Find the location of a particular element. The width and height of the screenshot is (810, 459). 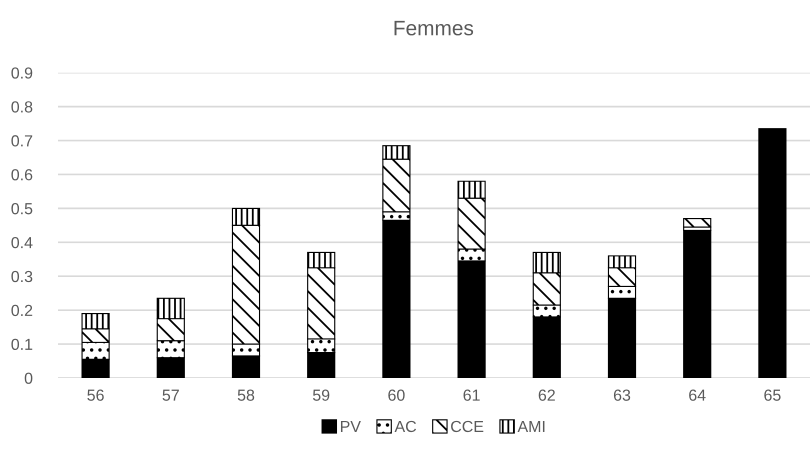

x-tick-label: 57 is located at coordinates (170, 395).